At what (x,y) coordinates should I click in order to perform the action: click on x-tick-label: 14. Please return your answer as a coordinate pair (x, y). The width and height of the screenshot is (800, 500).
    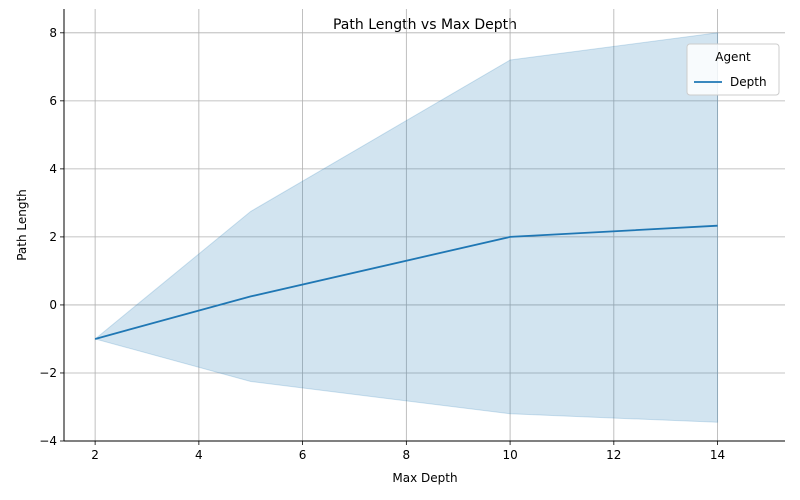
    Looking at the image, I should click on (717, 455).